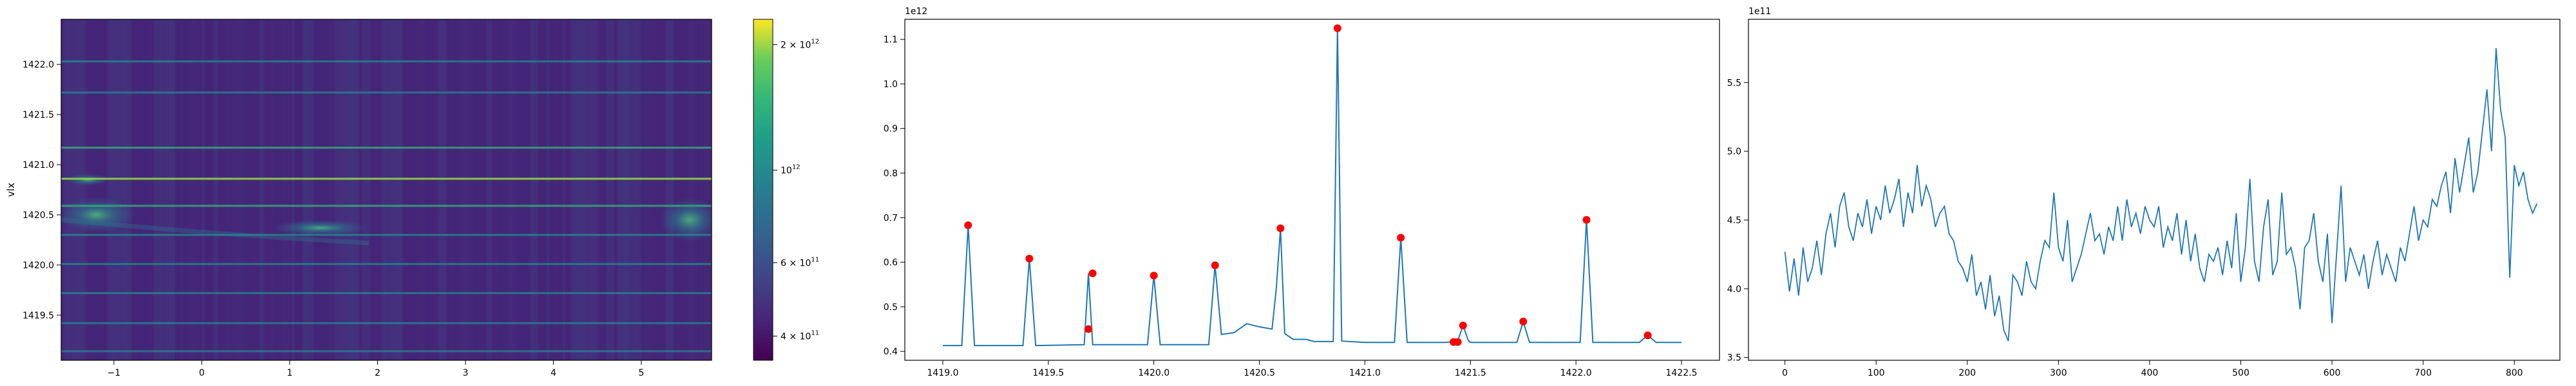 The width and height of the screenshot is (2576, 386). I want to click on y-tick-label: 1.1, so click(891, 40).